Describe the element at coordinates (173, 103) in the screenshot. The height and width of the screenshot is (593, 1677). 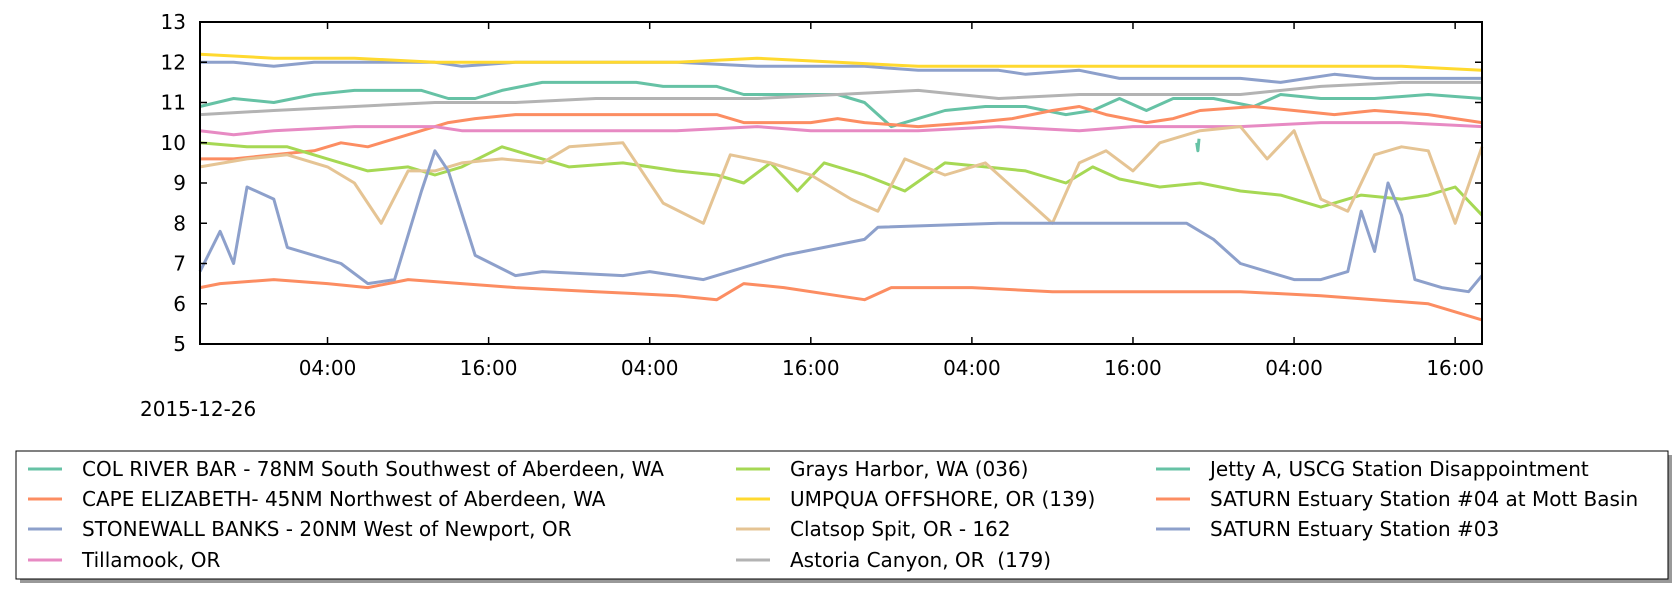
I see `y-tick-label: 11` at that location.